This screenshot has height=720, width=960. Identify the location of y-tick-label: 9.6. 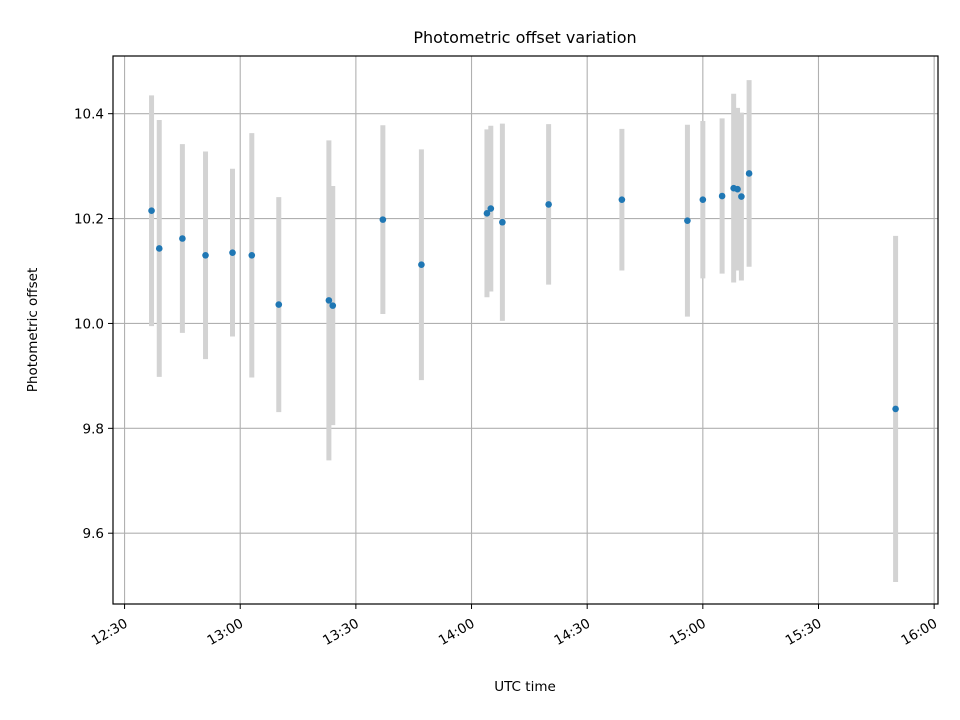
(93, 534).